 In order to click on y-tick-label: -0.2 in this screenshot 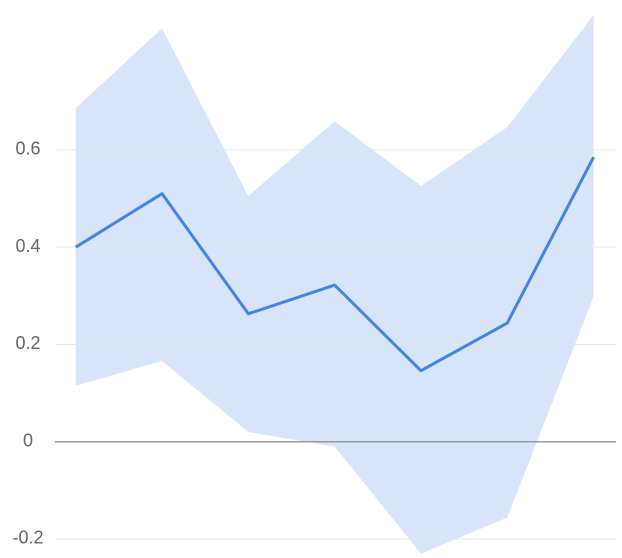, I will do `click(27, 538)`.